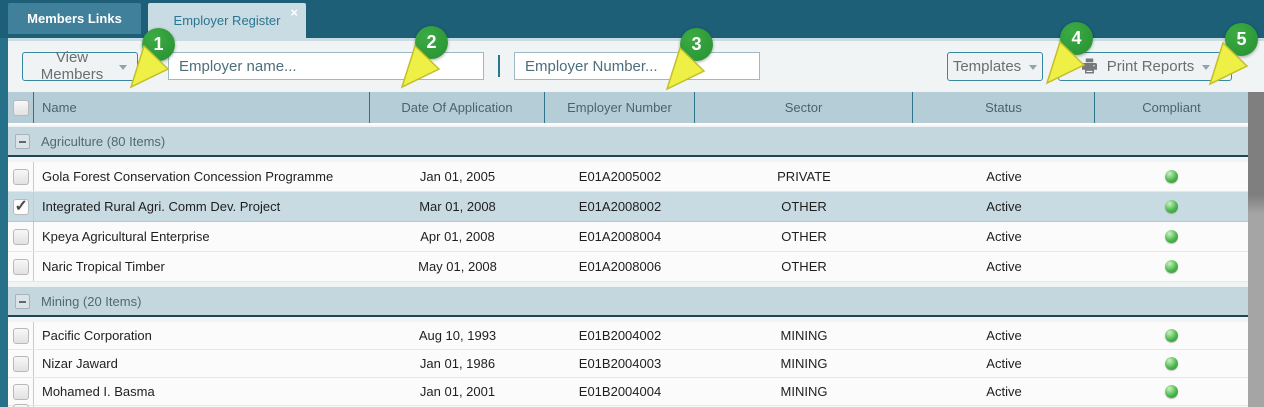 The image size is (1264, 407). I want to click on annotation-callout-4: 4, so click(1069, 53).